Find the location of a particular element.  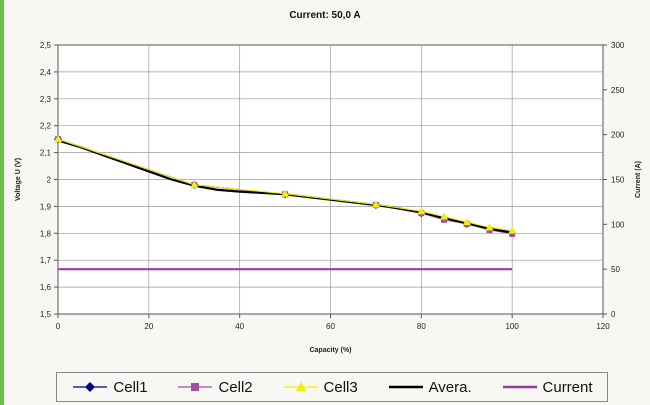

legend-swatch-avera is located at coordinates (405, 387).